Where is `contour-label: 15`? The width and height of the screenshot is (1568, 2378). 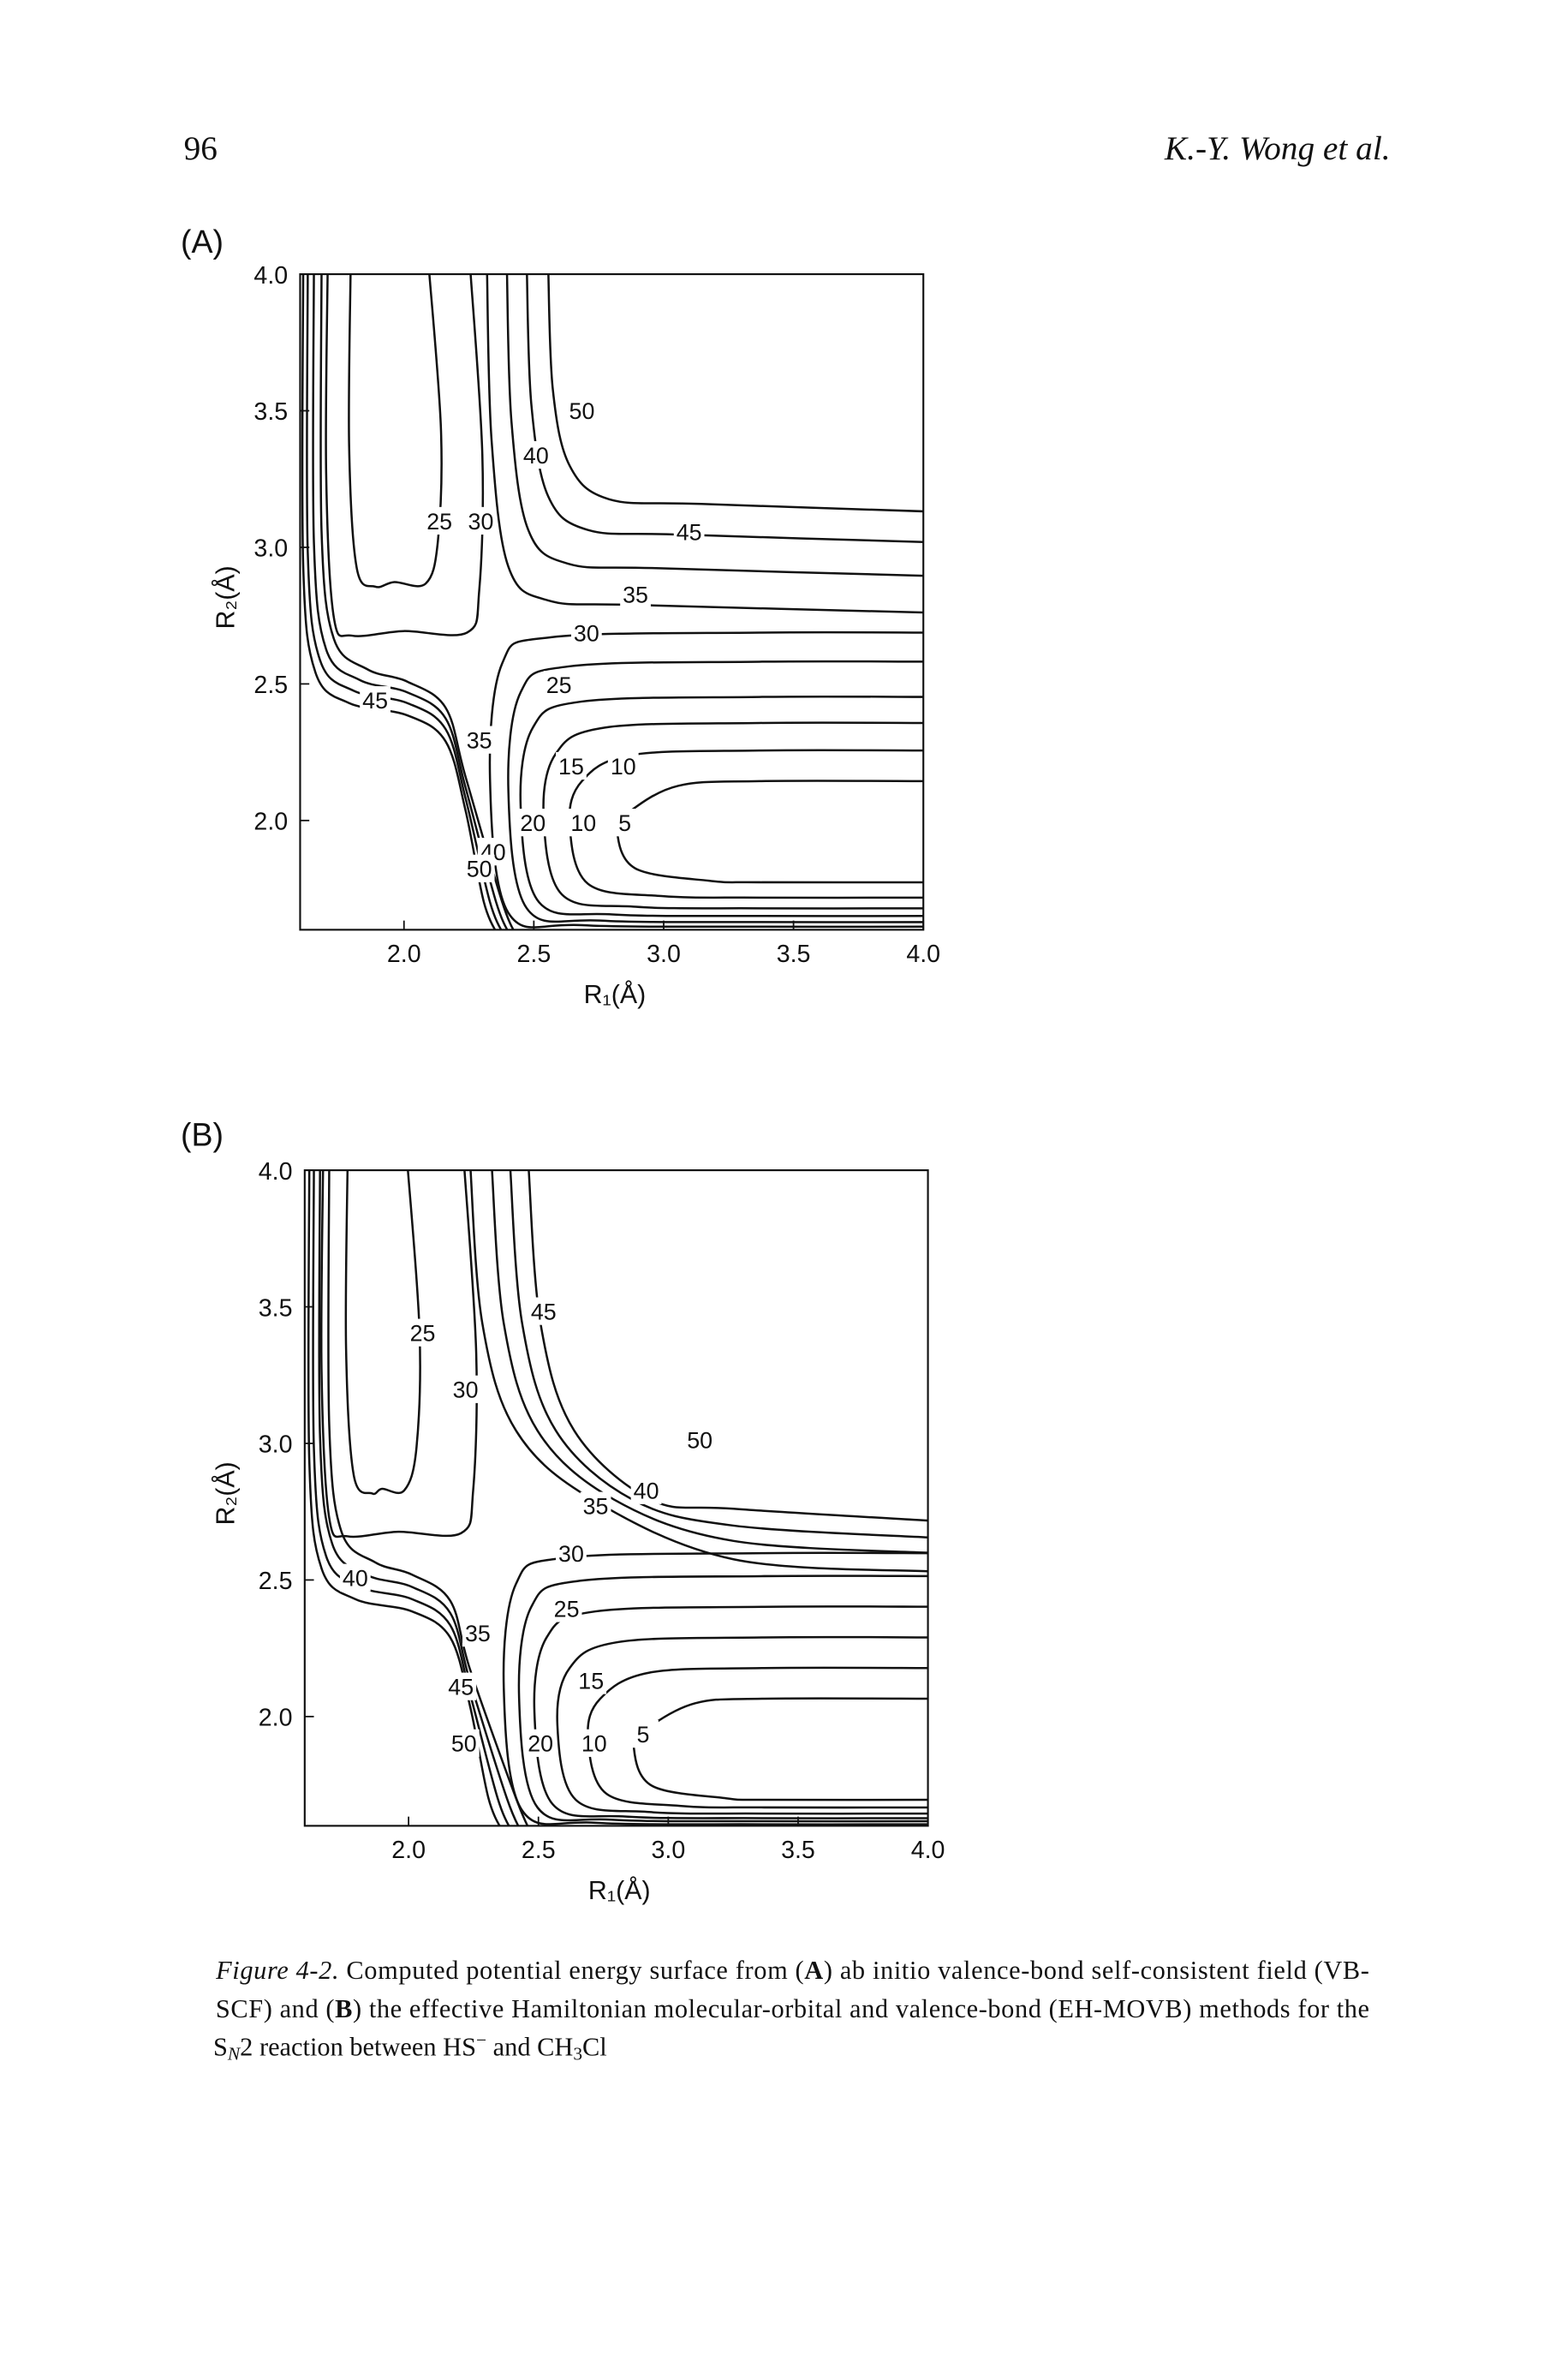 contour-label: 15 is located at coordinates (571, 767).